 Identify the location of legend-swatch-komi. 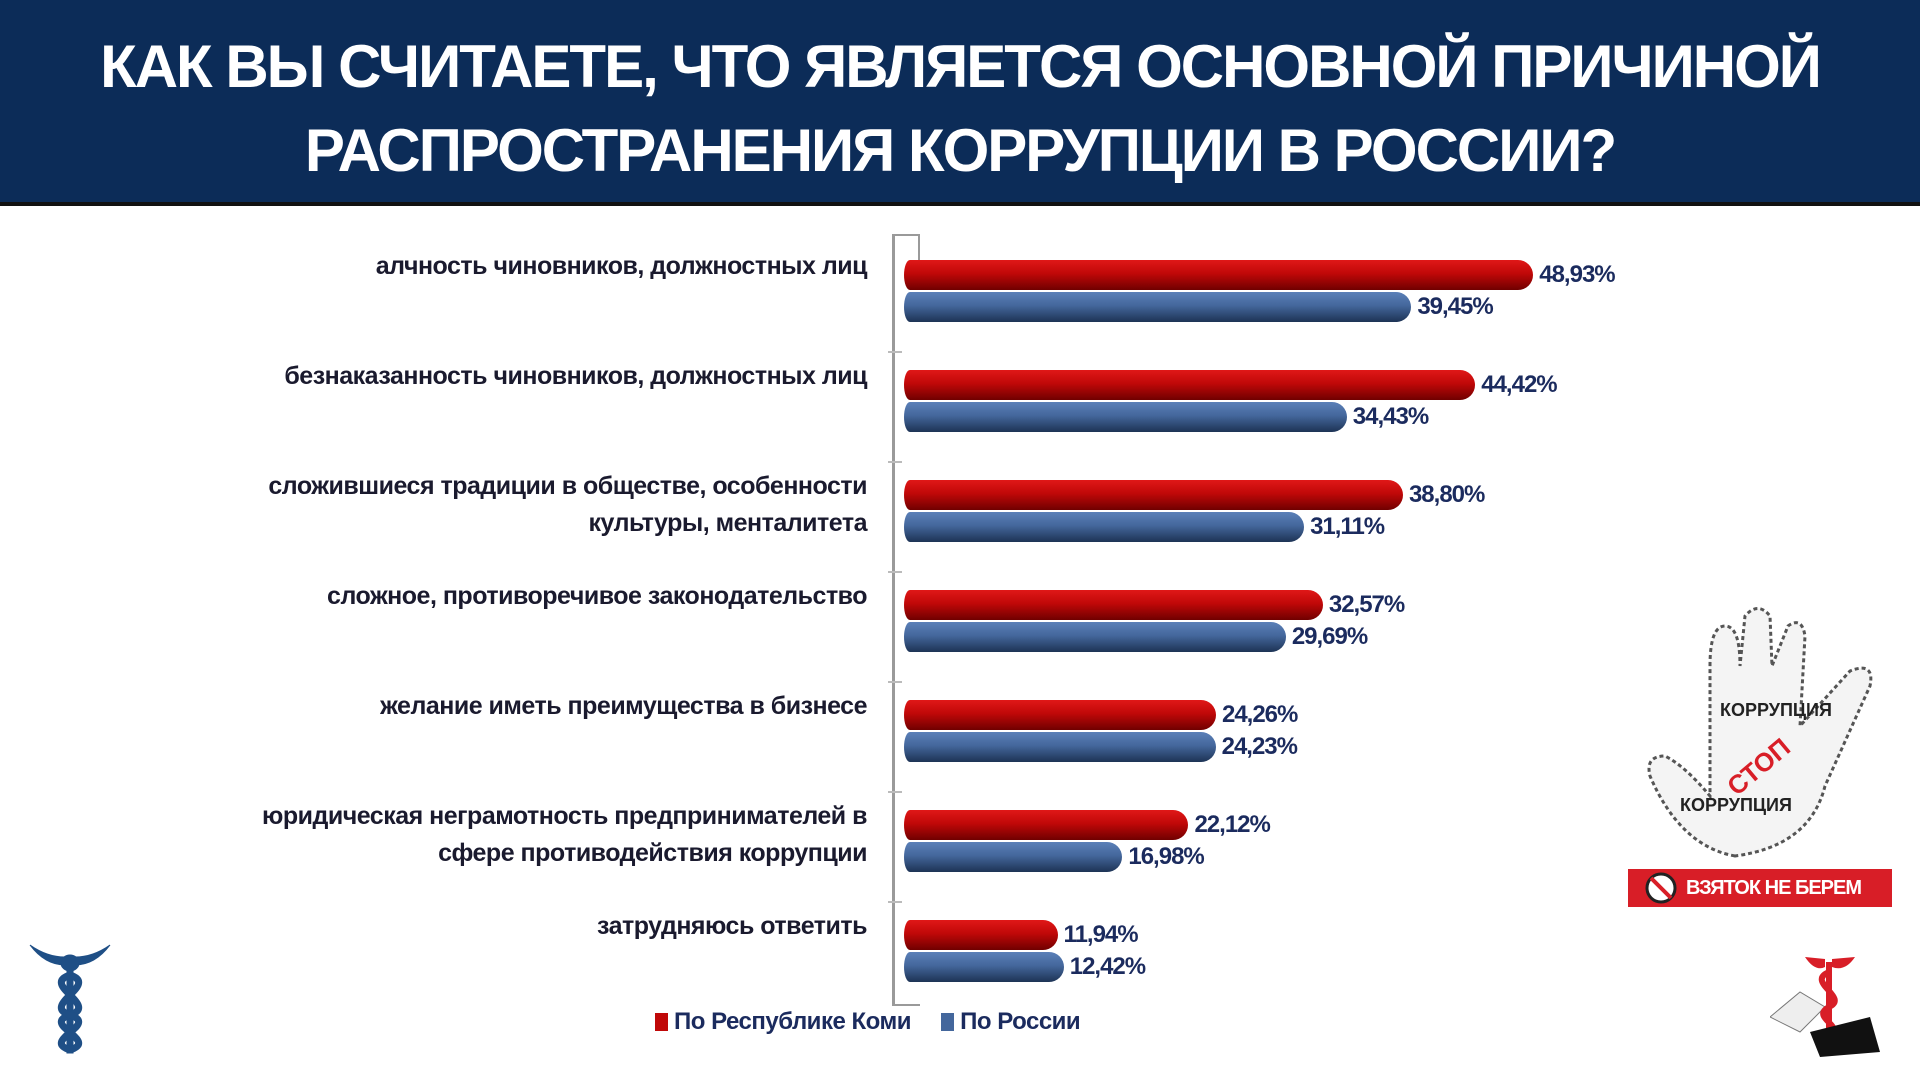
(661, 1022).